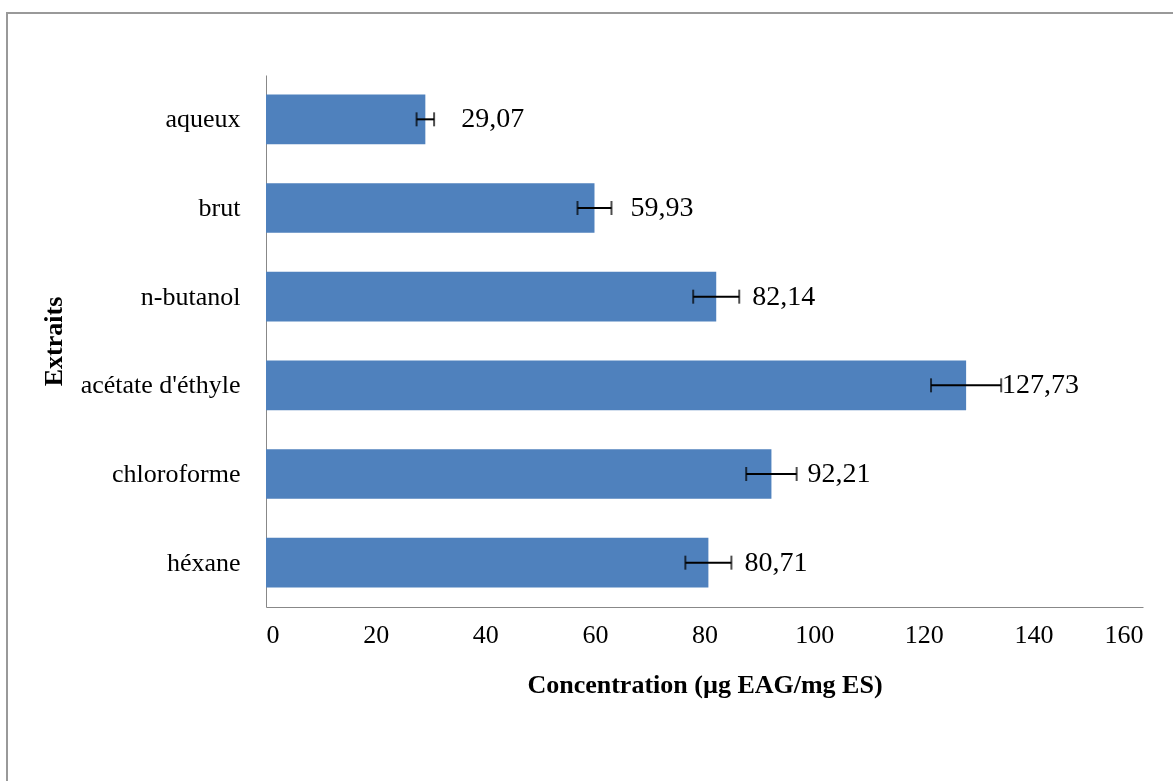  I want to click on x-tick-label: 40, so click(485, 634).